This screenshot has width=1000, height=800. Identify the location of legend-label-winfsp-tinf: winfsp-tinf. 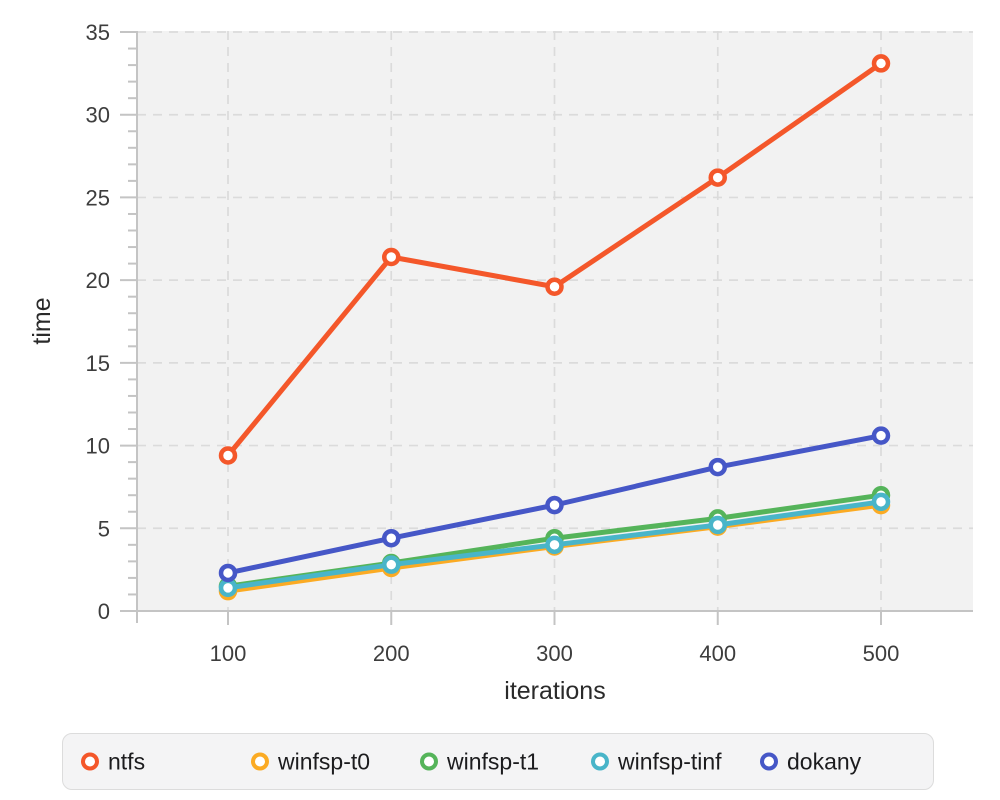
(670, 761).